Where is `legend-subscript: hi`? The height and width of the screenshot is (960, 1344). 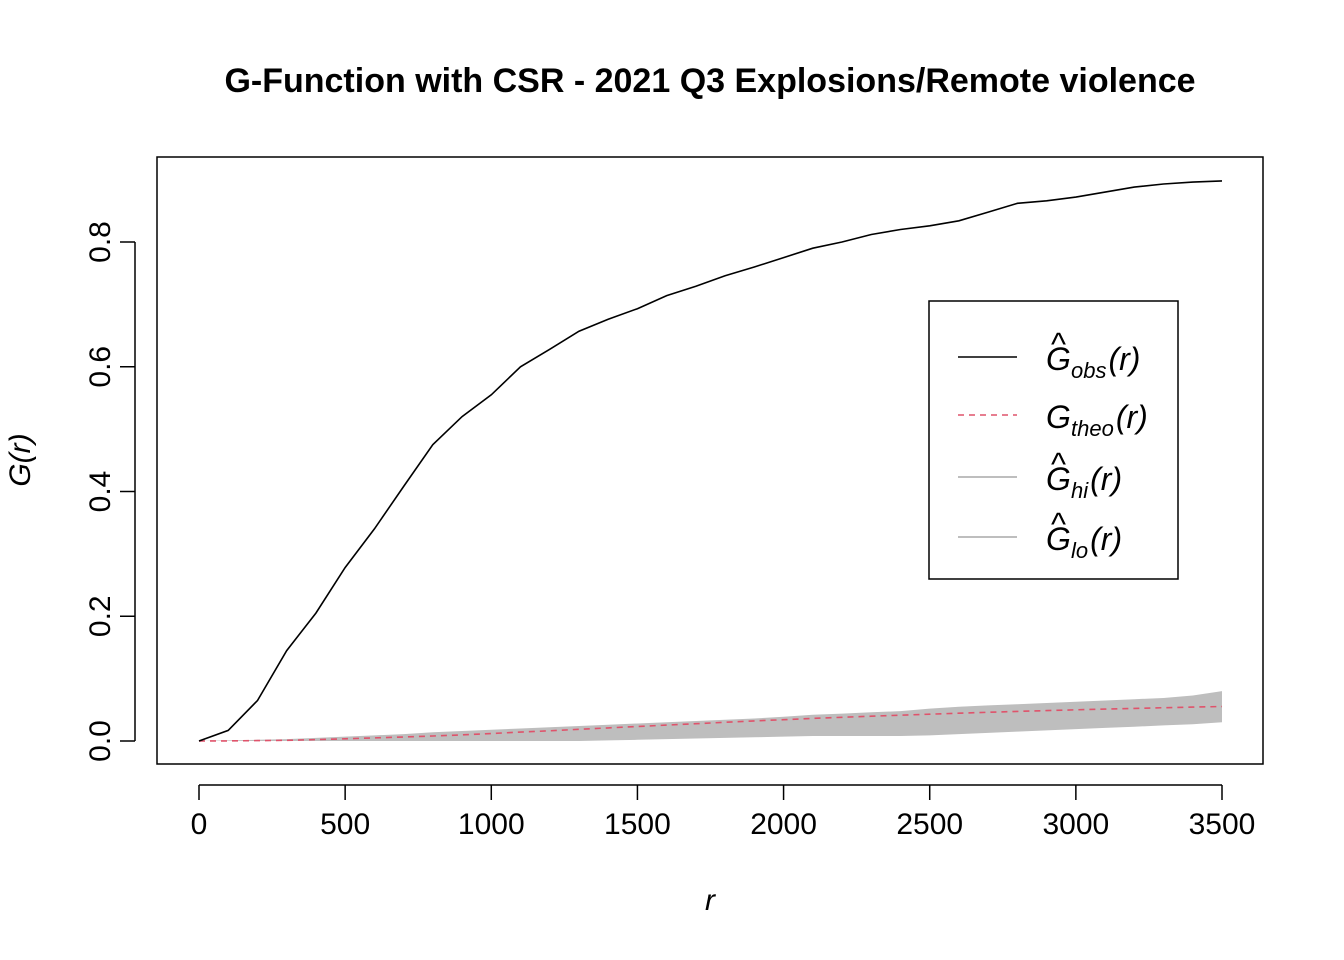 legend-subscript: hi is located at coordinates (1080, 490).